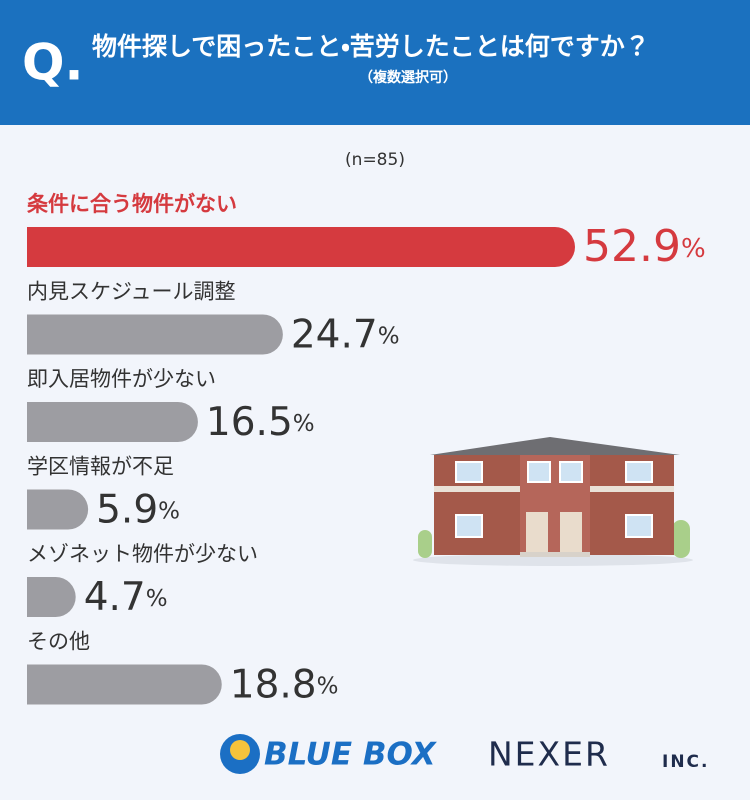 Image resolution: width=750 pixels, height=800 pixels. What do you see at coordinates (240, 750) in the screenshot?
I see `mascot-face` at bounding box center [240, 750].